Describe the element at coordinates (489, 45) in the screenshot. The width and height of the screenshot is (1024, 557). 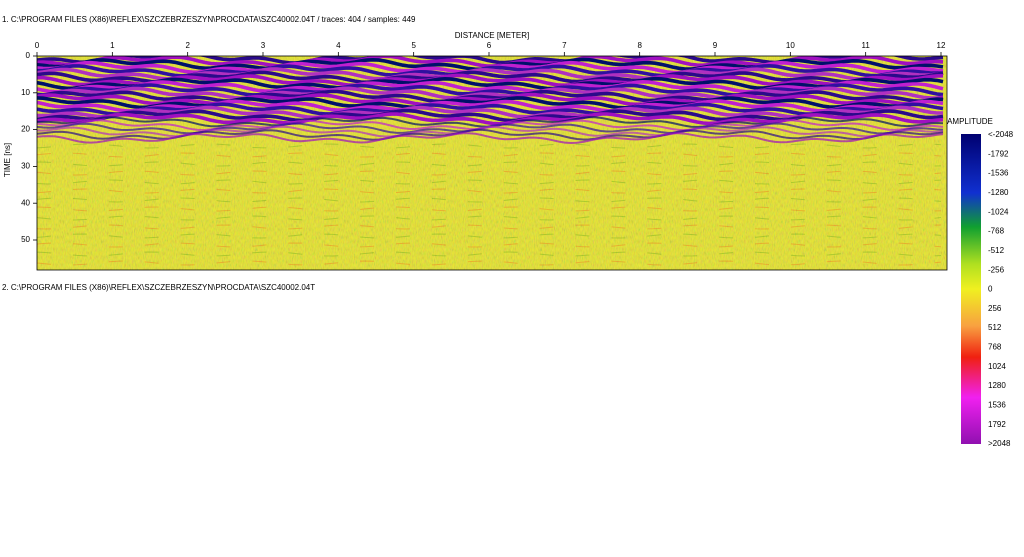
I see `x-tick-label: 6` at that location.